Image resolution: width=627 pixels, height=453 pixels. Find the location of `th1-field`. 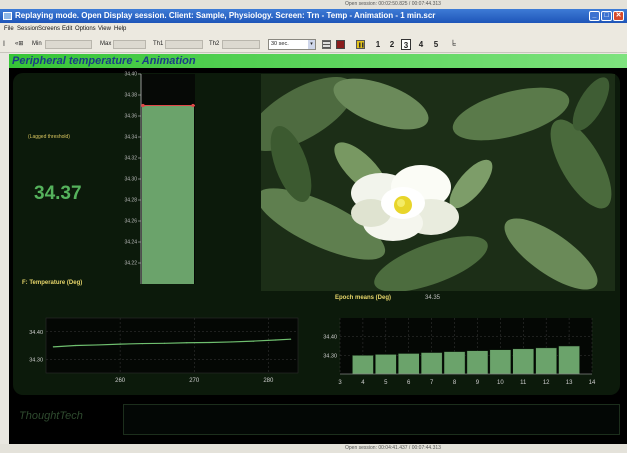

th1-field is located at coordinates (184, 44).